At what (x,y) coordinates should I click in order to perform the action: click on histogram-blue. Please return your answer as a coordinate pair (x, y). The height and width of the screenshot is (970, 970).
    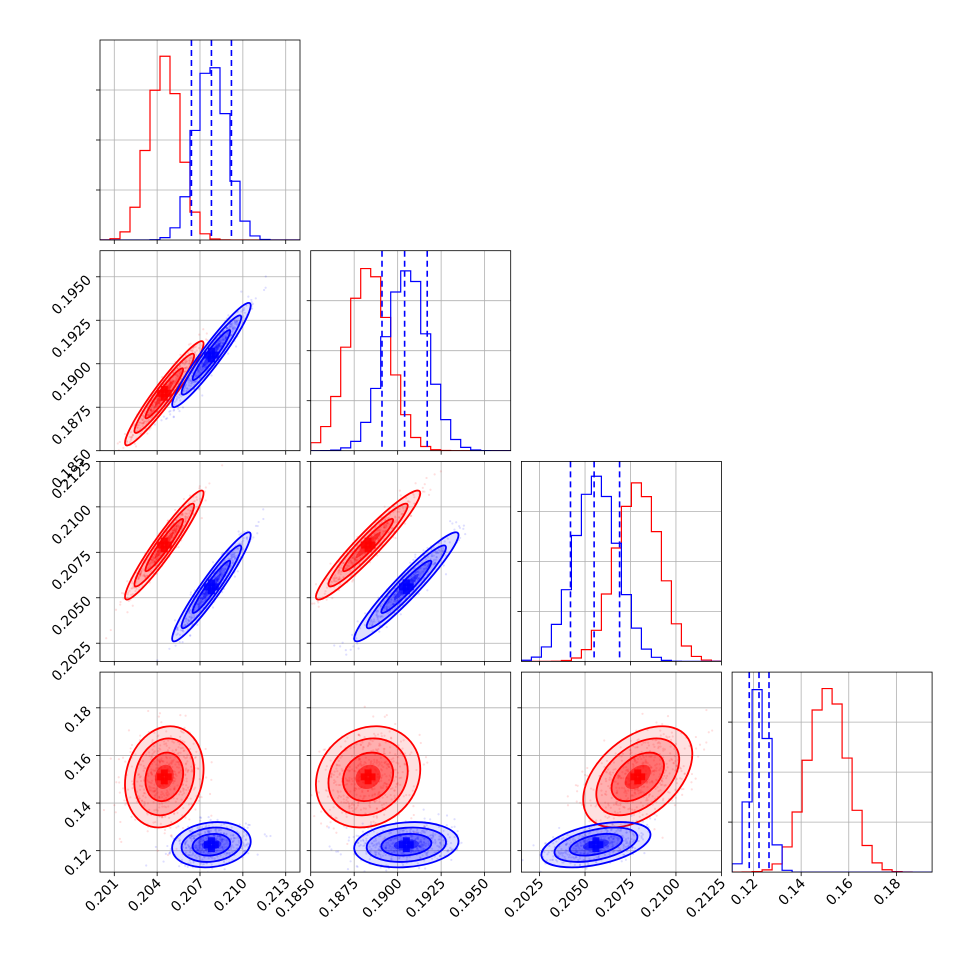
    Looking at the image, I should click on (410, 360).